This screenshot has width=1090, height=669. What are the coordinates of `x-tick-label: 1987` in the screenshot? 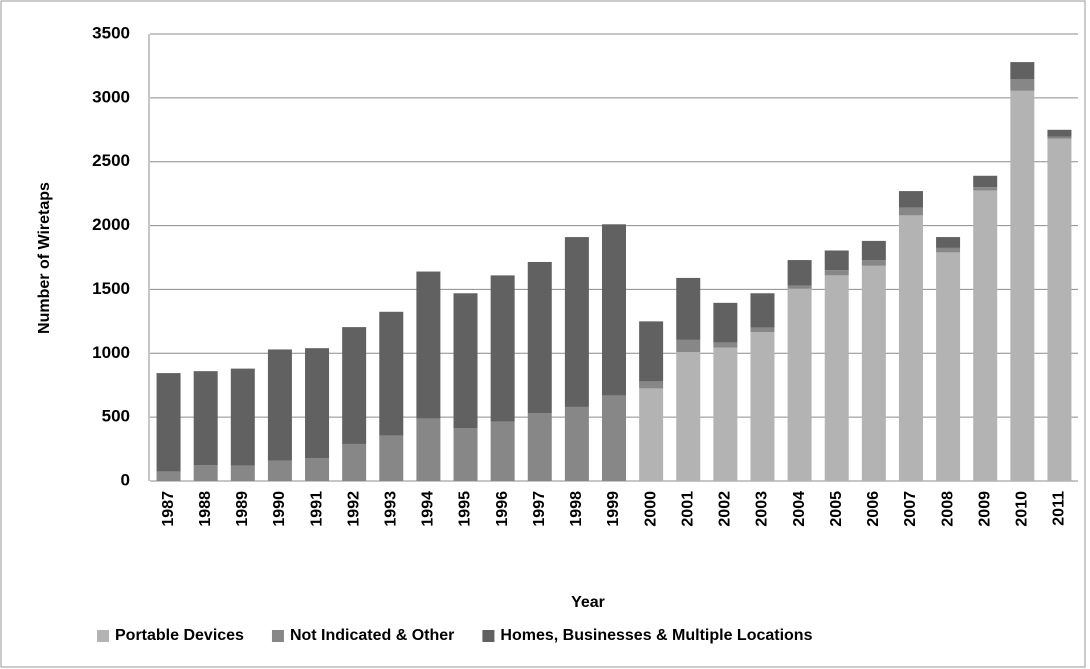 It's located at (168, 509).